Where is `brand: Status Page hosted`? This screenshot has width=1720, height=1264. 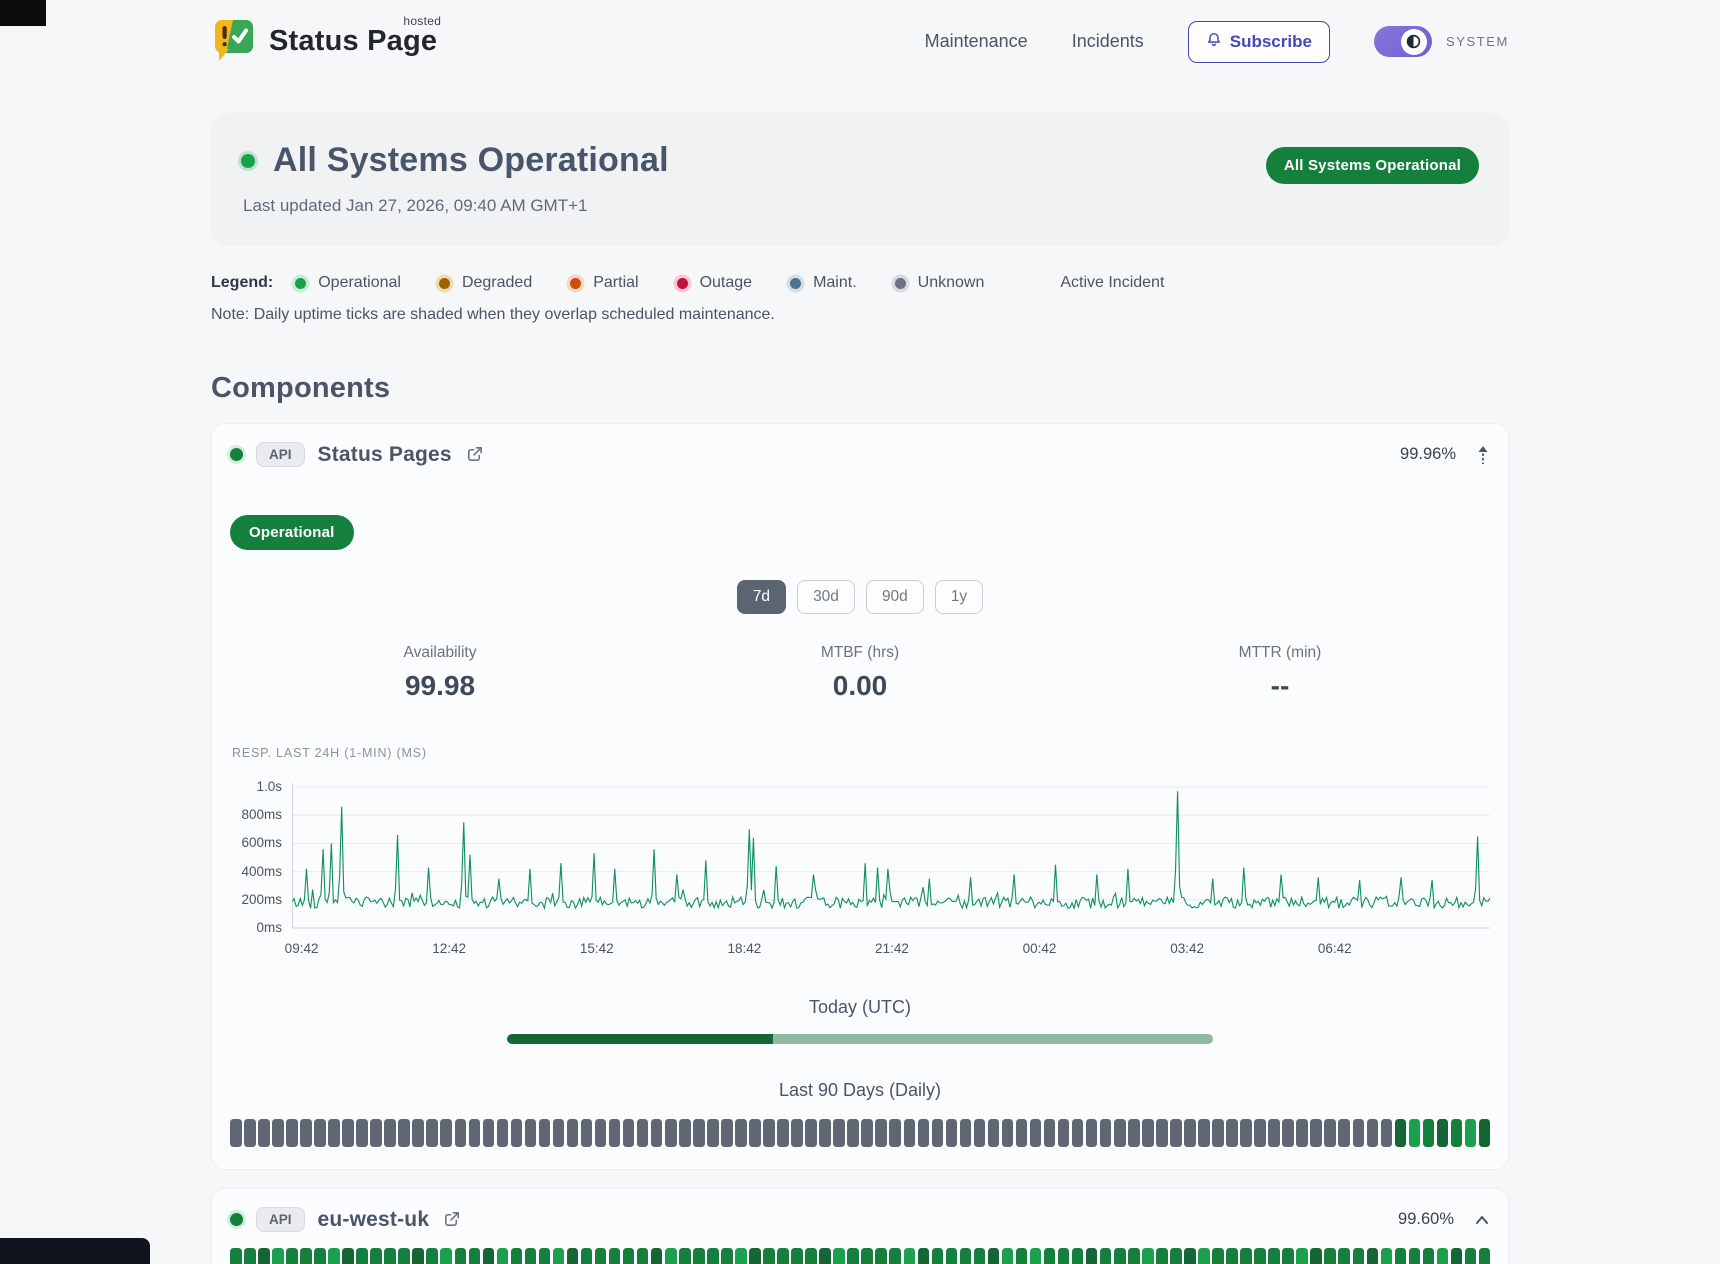
brand: Status Page hosted is located at coordinates (326, 40).